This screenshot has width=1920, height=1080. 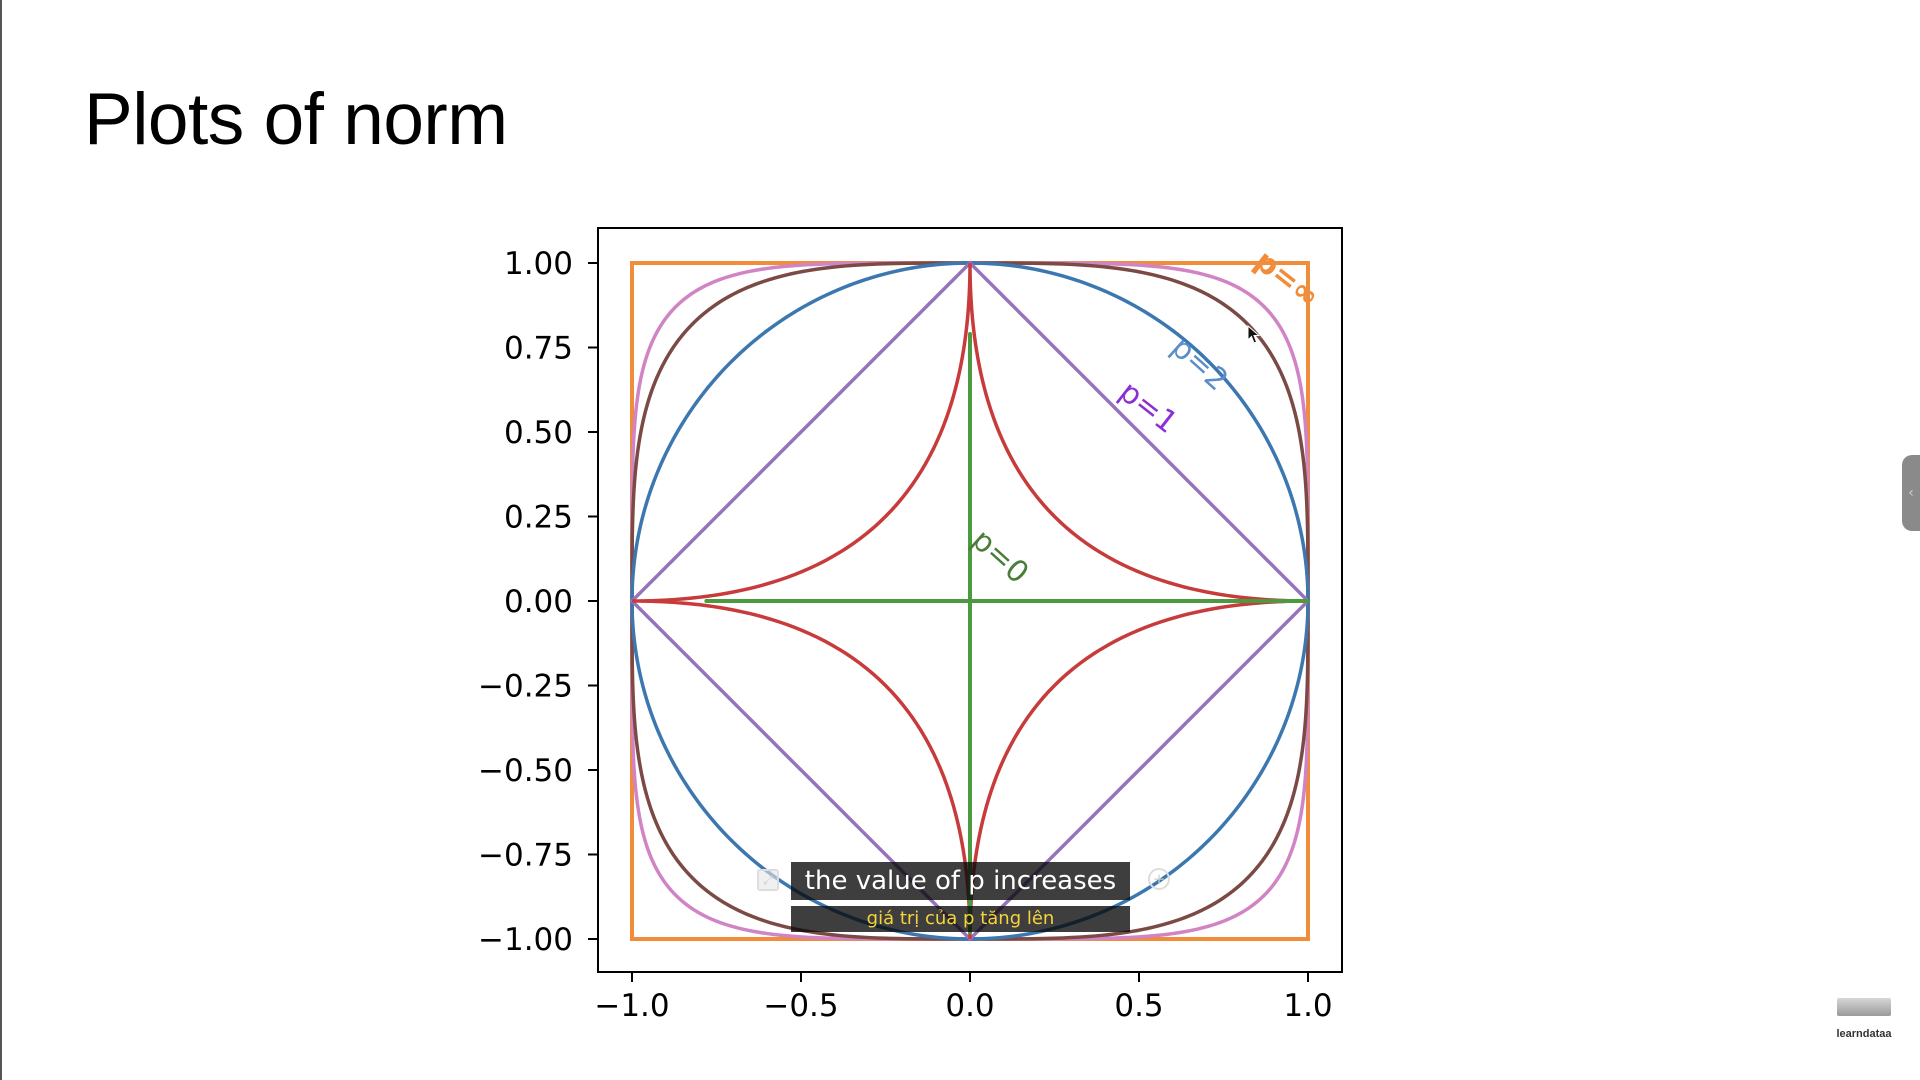 What do you see at coordinates (525, 940) in the screenshot?
I see `y-tick-label: −1.00` at bounding box center [525, 940].